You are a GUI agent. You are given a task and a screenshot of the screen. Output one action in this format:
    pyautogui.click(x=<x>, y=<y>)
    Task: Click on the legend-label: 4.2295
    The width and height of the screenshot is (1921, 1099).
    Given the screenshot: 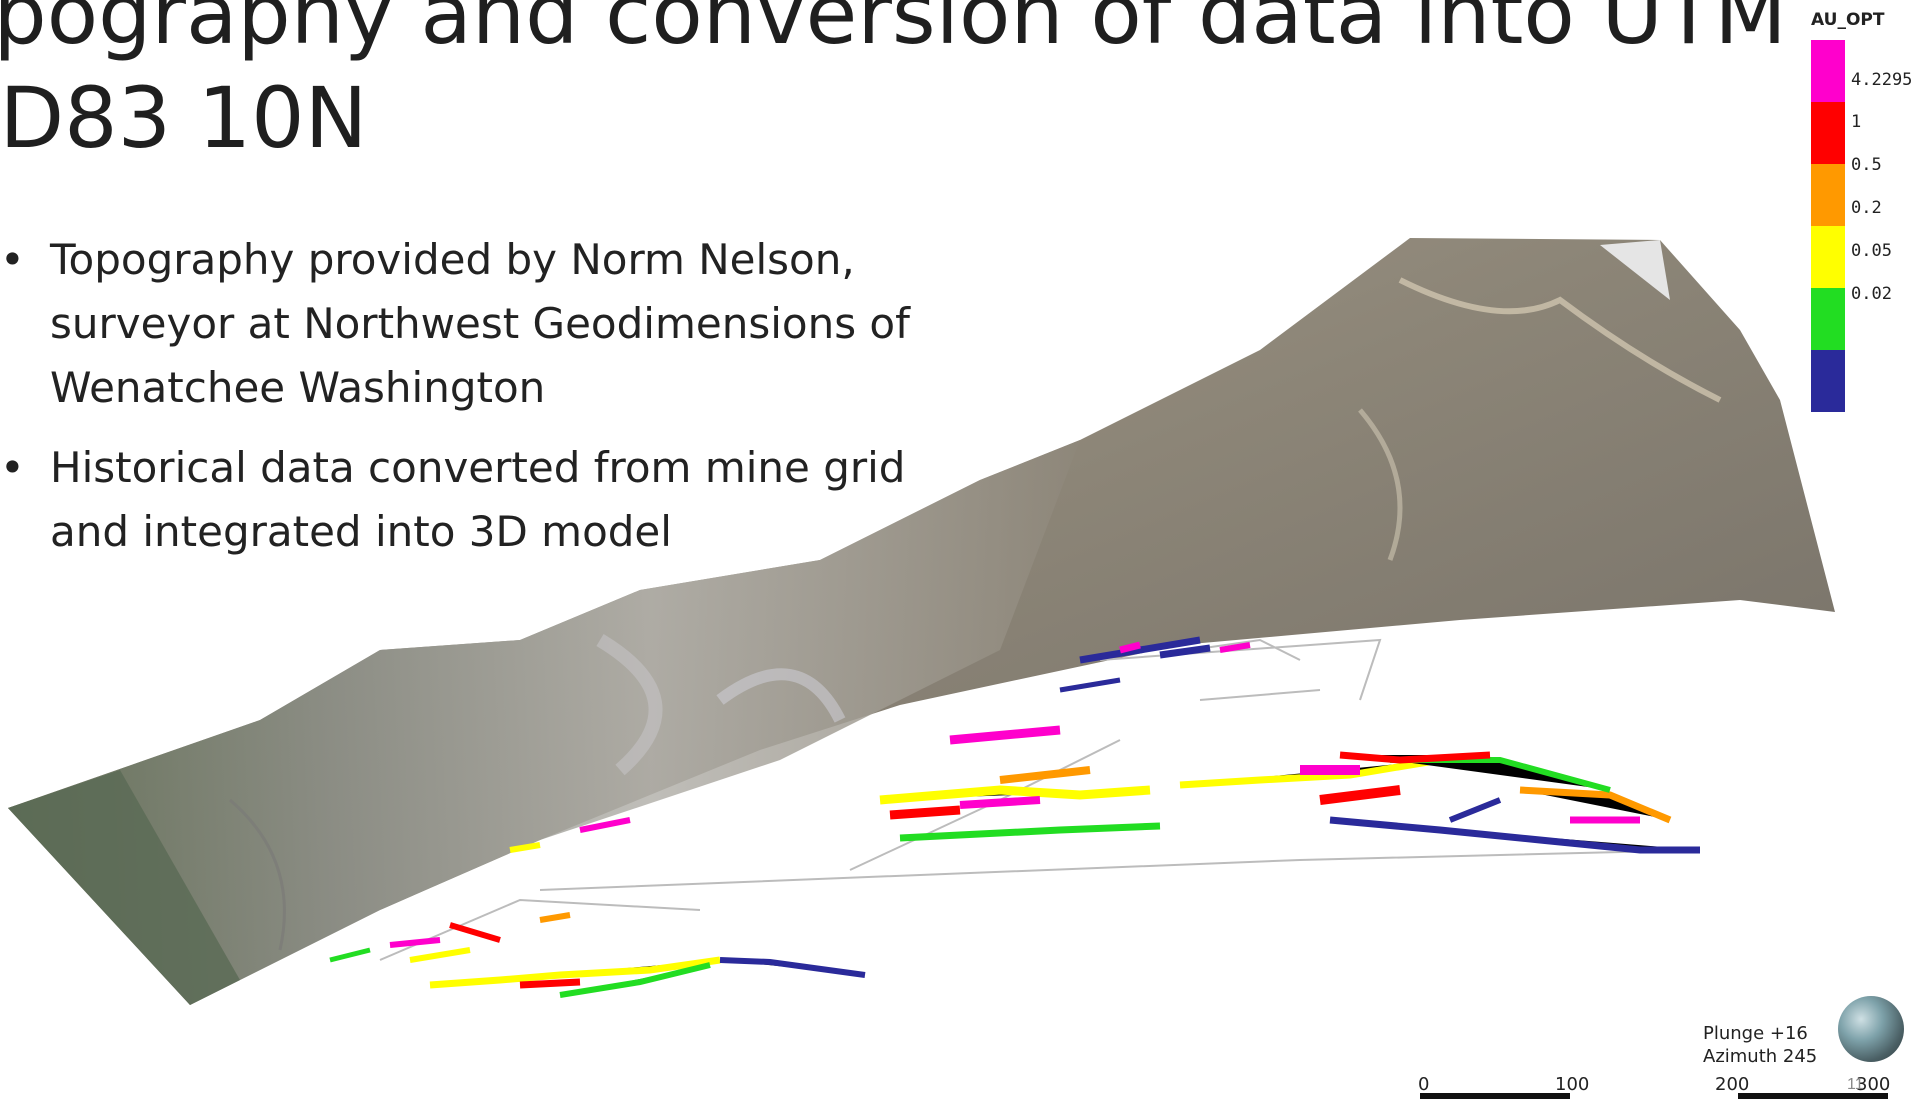 What is the action you would take?
    pyautogui.click(x=1882, y=80)
    